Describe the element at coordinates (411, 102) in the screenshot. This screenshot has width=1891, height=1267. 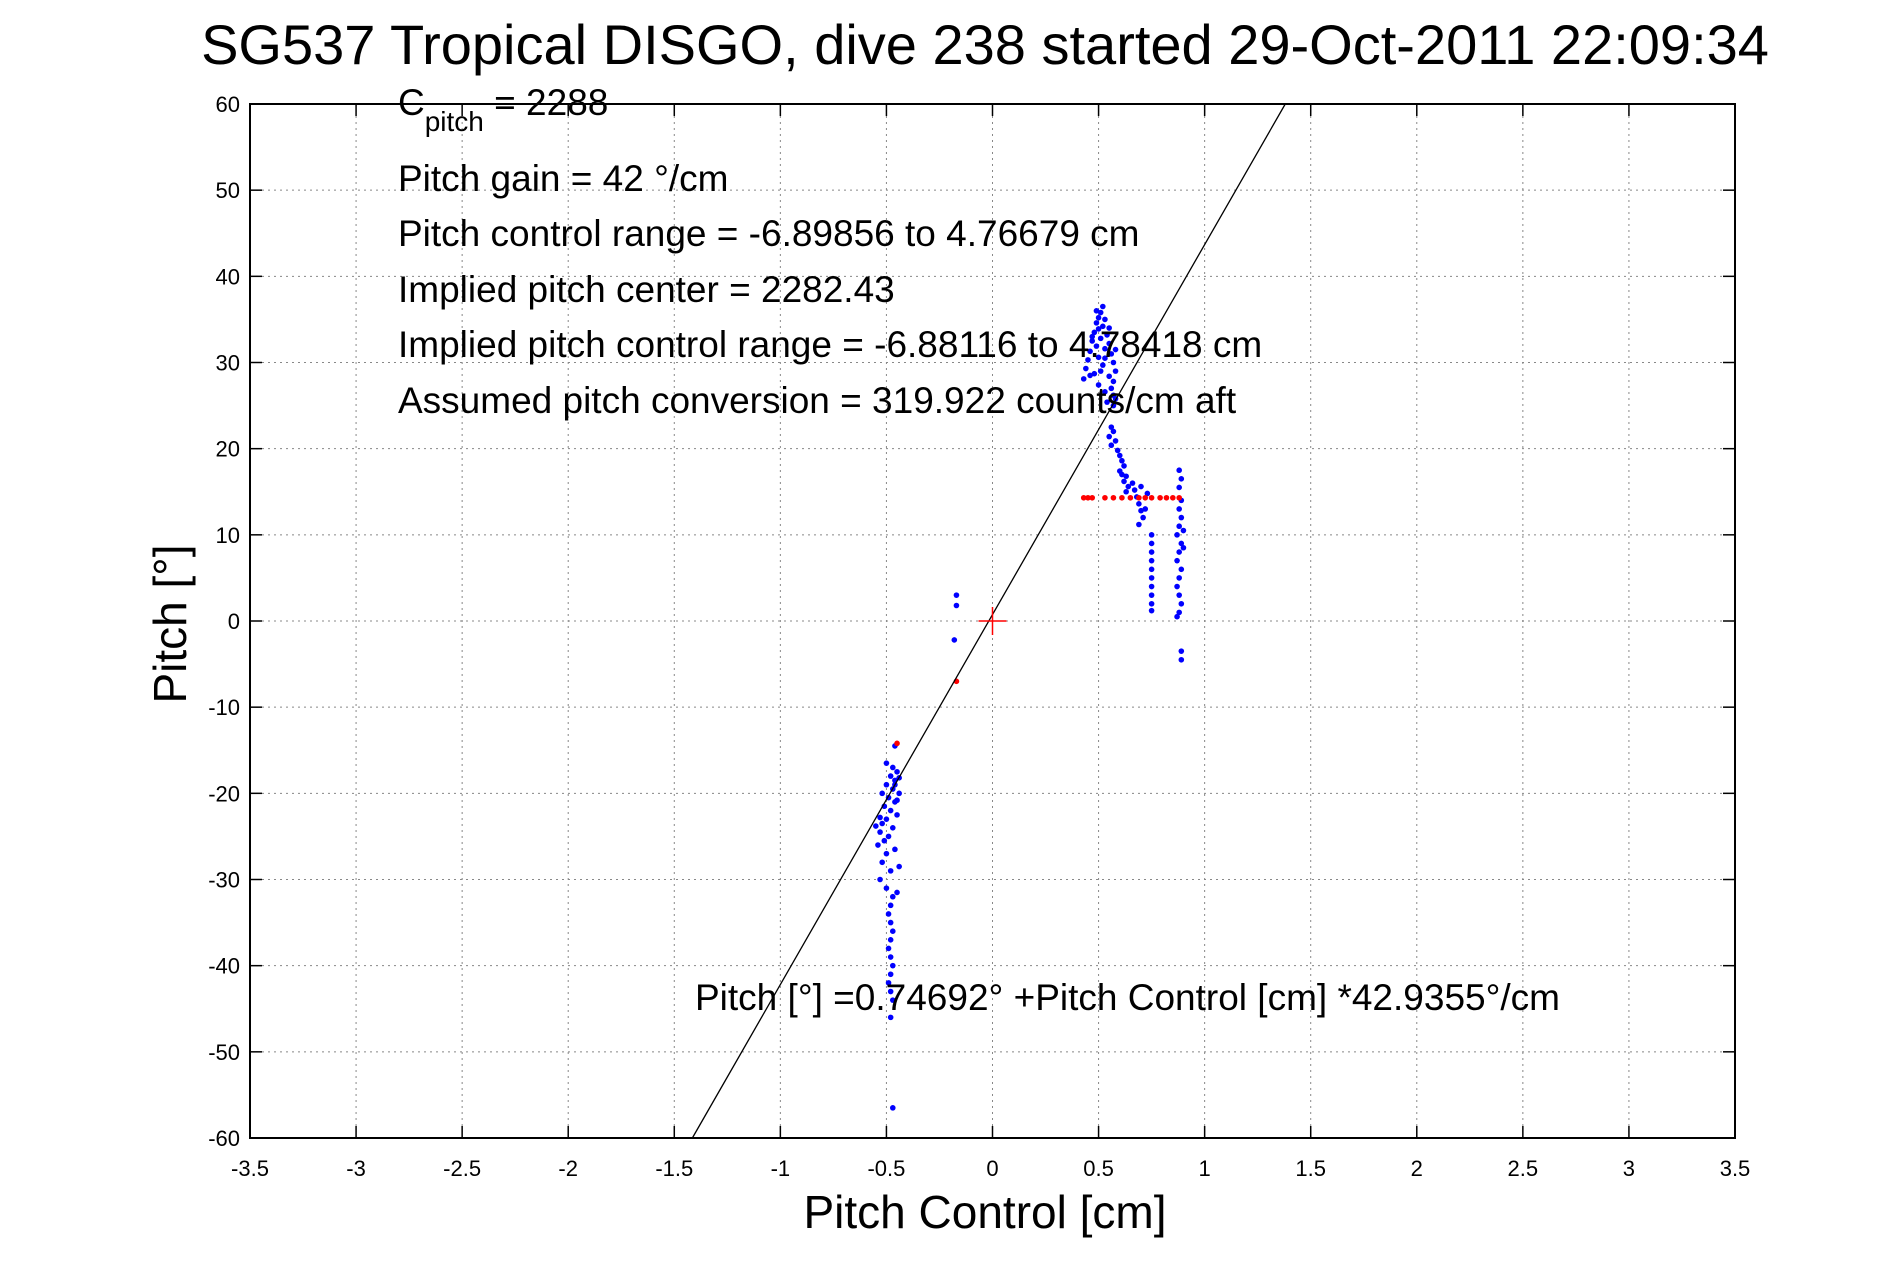
I see `c-pitch-main: C` at that location.